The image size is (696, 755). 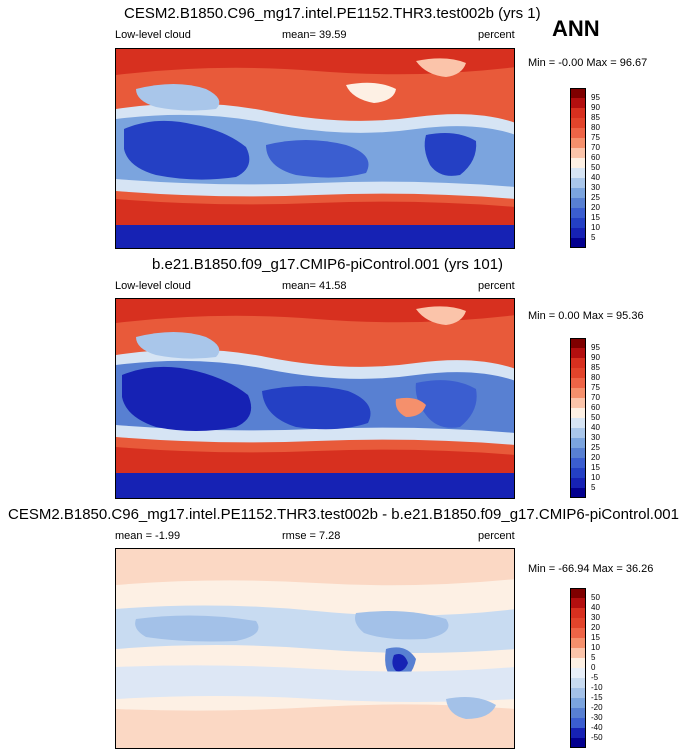 What do you see at coordinates (595, 347) in the screenshot?
I see `panel-2-colorbar-tick: 95` at bounding box center [595, 347].